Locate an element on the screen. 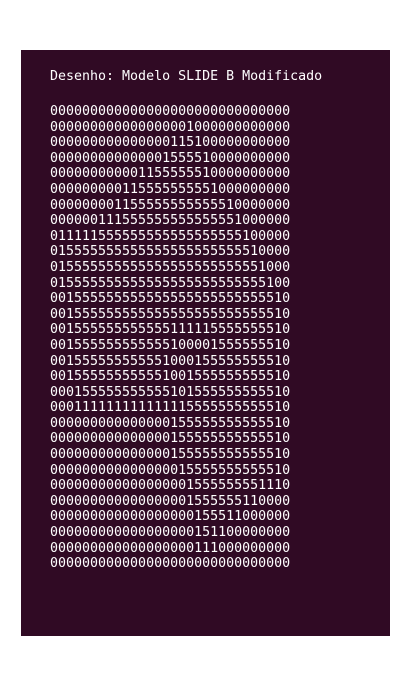  grid-row: 000000000000000015555555555510 is located at coordinates (170, 470).